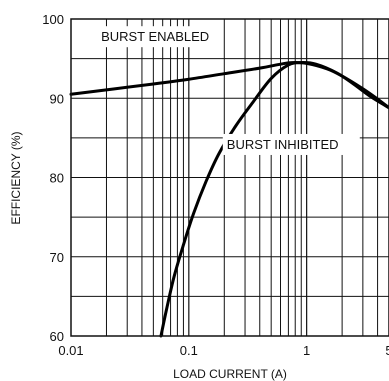 The width and height of the screenshot is (389, 381). Describe the element at coordinates (306, 350) in the screenshot. I see `x-tick-label: 1` at that location.